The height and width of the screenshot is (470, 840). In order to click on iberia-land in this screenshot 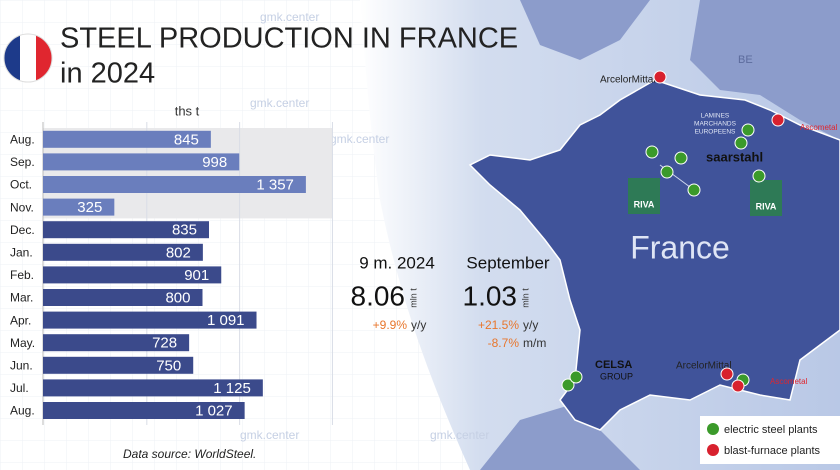, I will do `click(560, 437)`.